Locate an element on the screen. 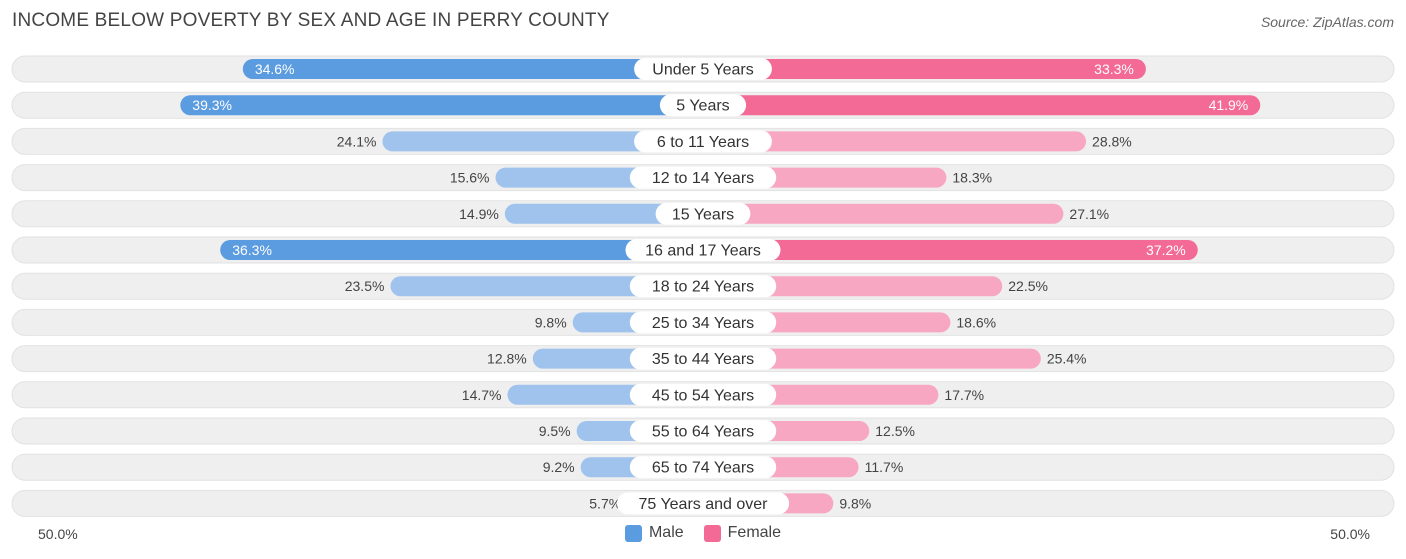 This screenshot has width=1406, height=559. category-label: Under 5 Years is located at coordinates (702, 70).